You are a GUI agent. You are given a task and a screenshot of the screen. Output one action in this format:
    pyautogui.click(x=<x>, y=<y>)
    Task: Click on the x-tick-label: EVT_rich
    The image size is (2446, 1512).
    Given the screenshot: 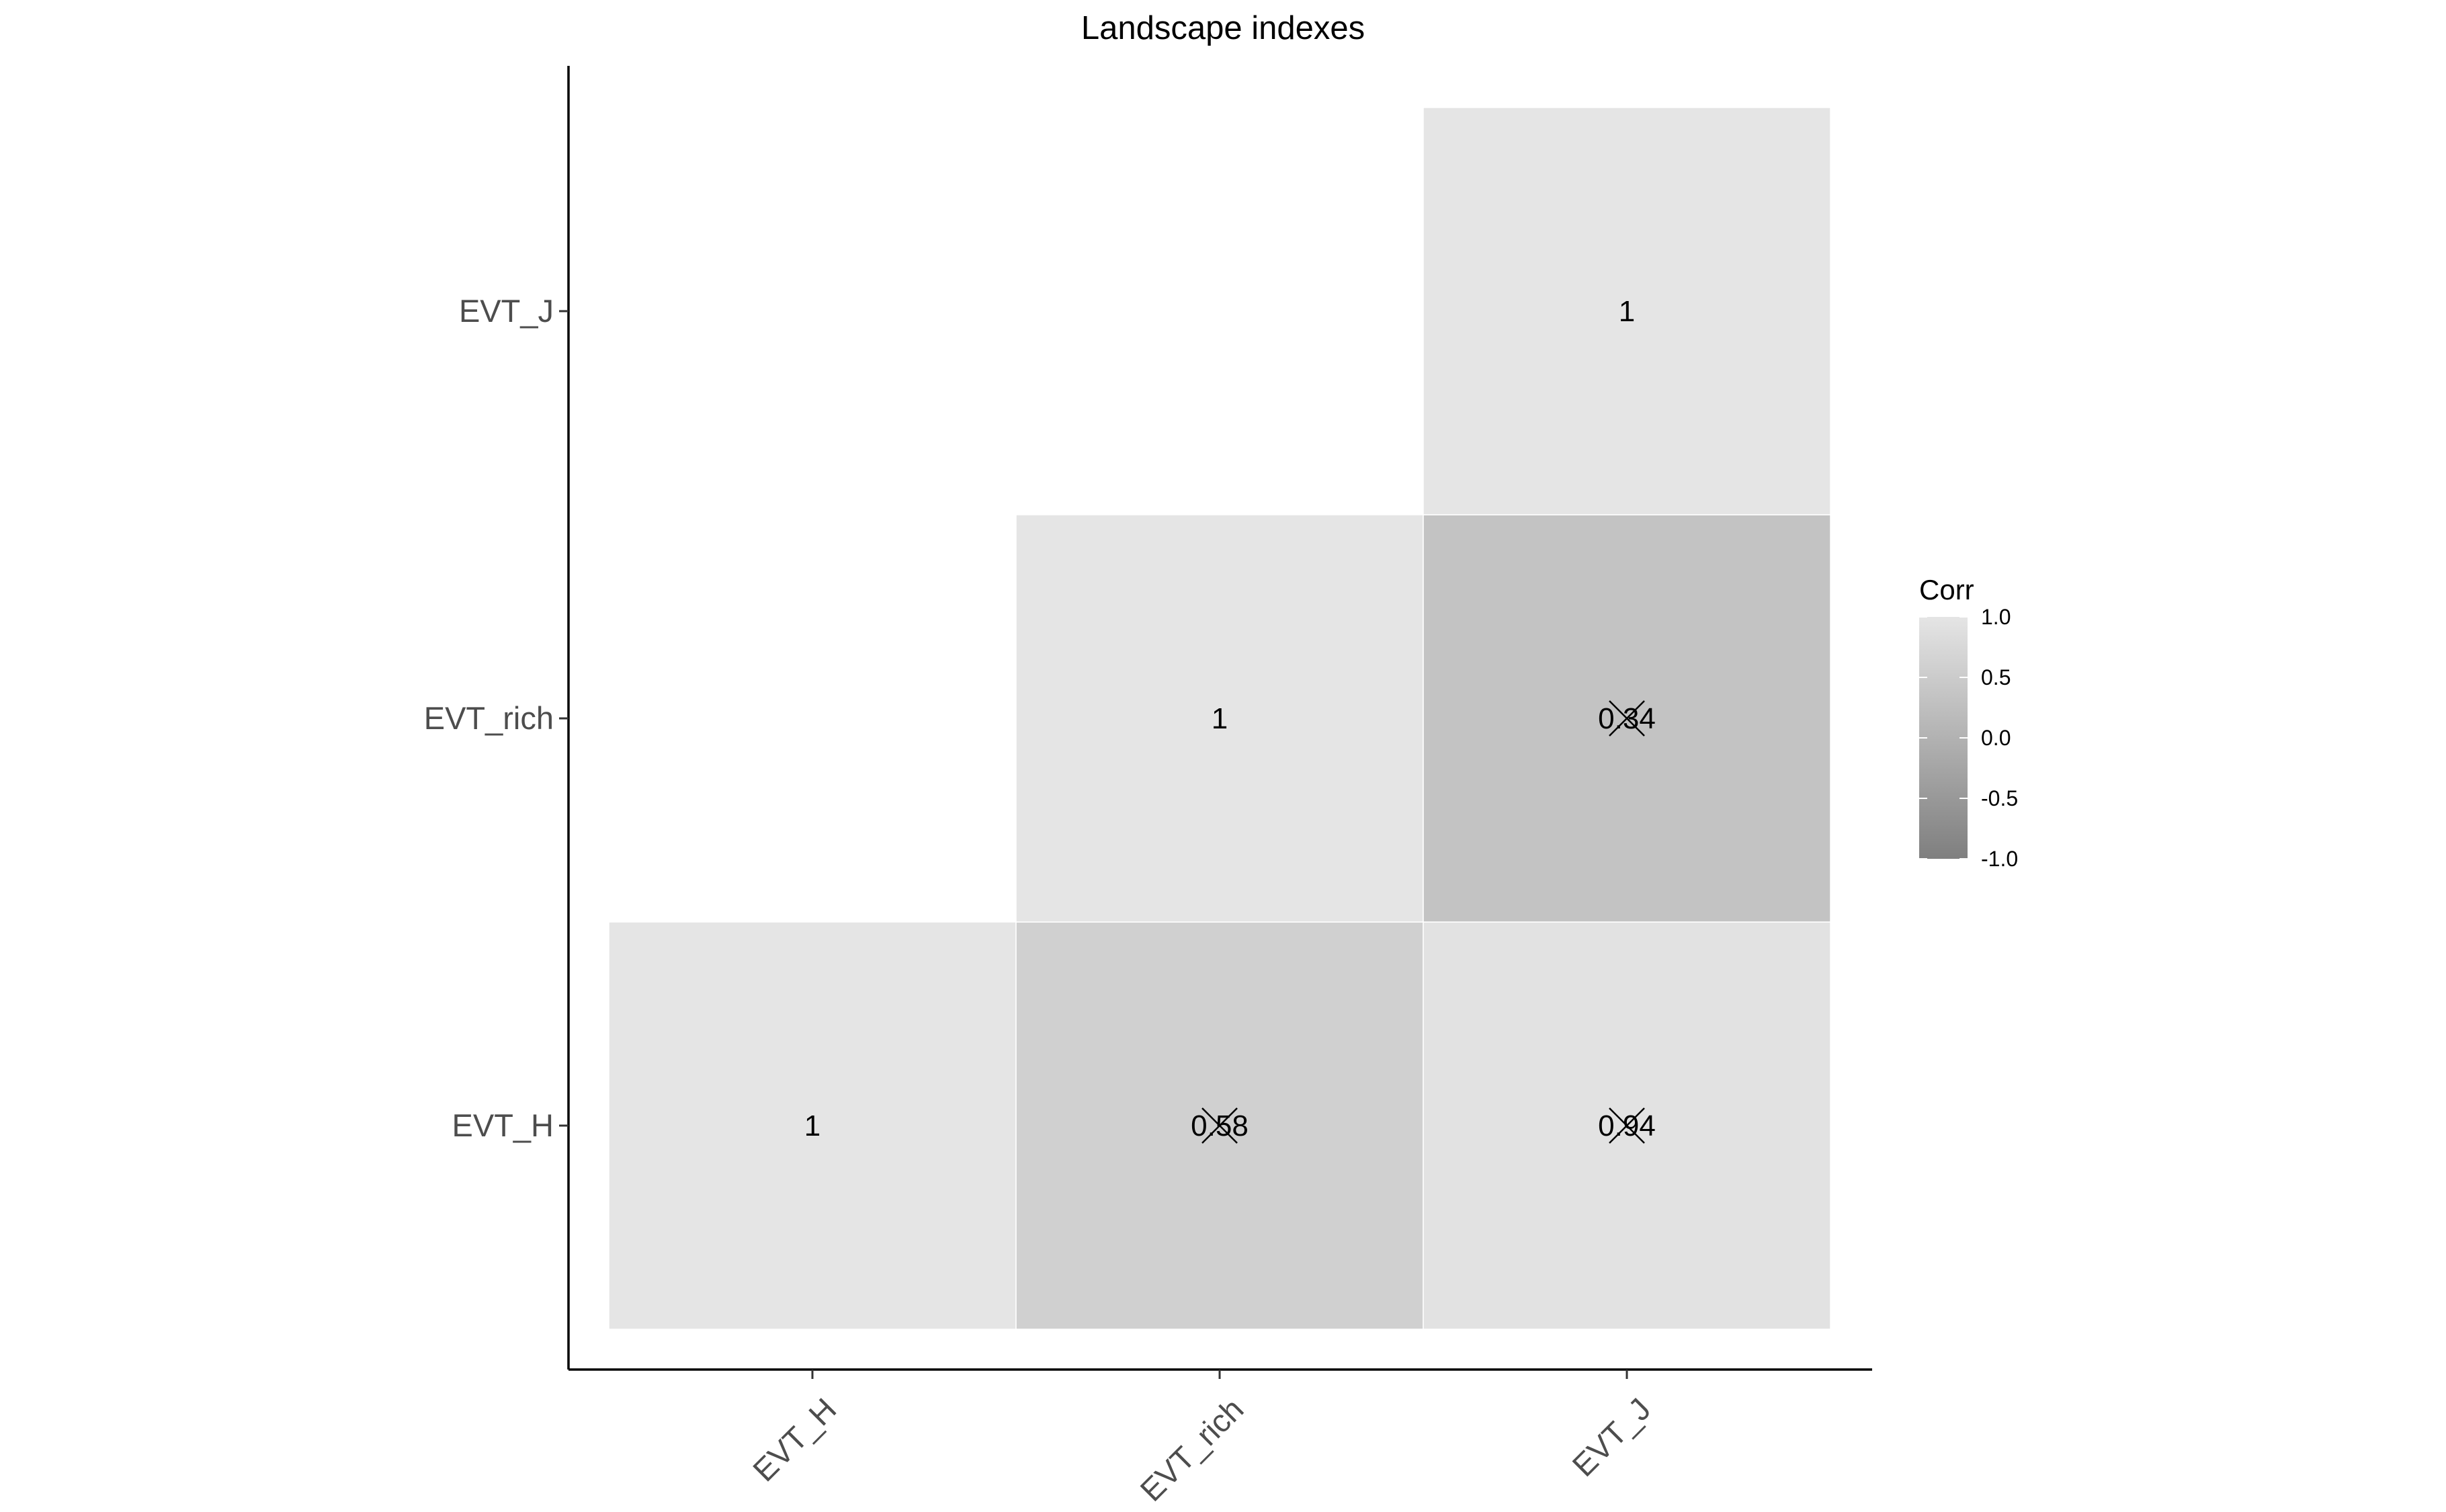 What is the action you would take?
    pyautogui.click(x=1191, y=1450)
    